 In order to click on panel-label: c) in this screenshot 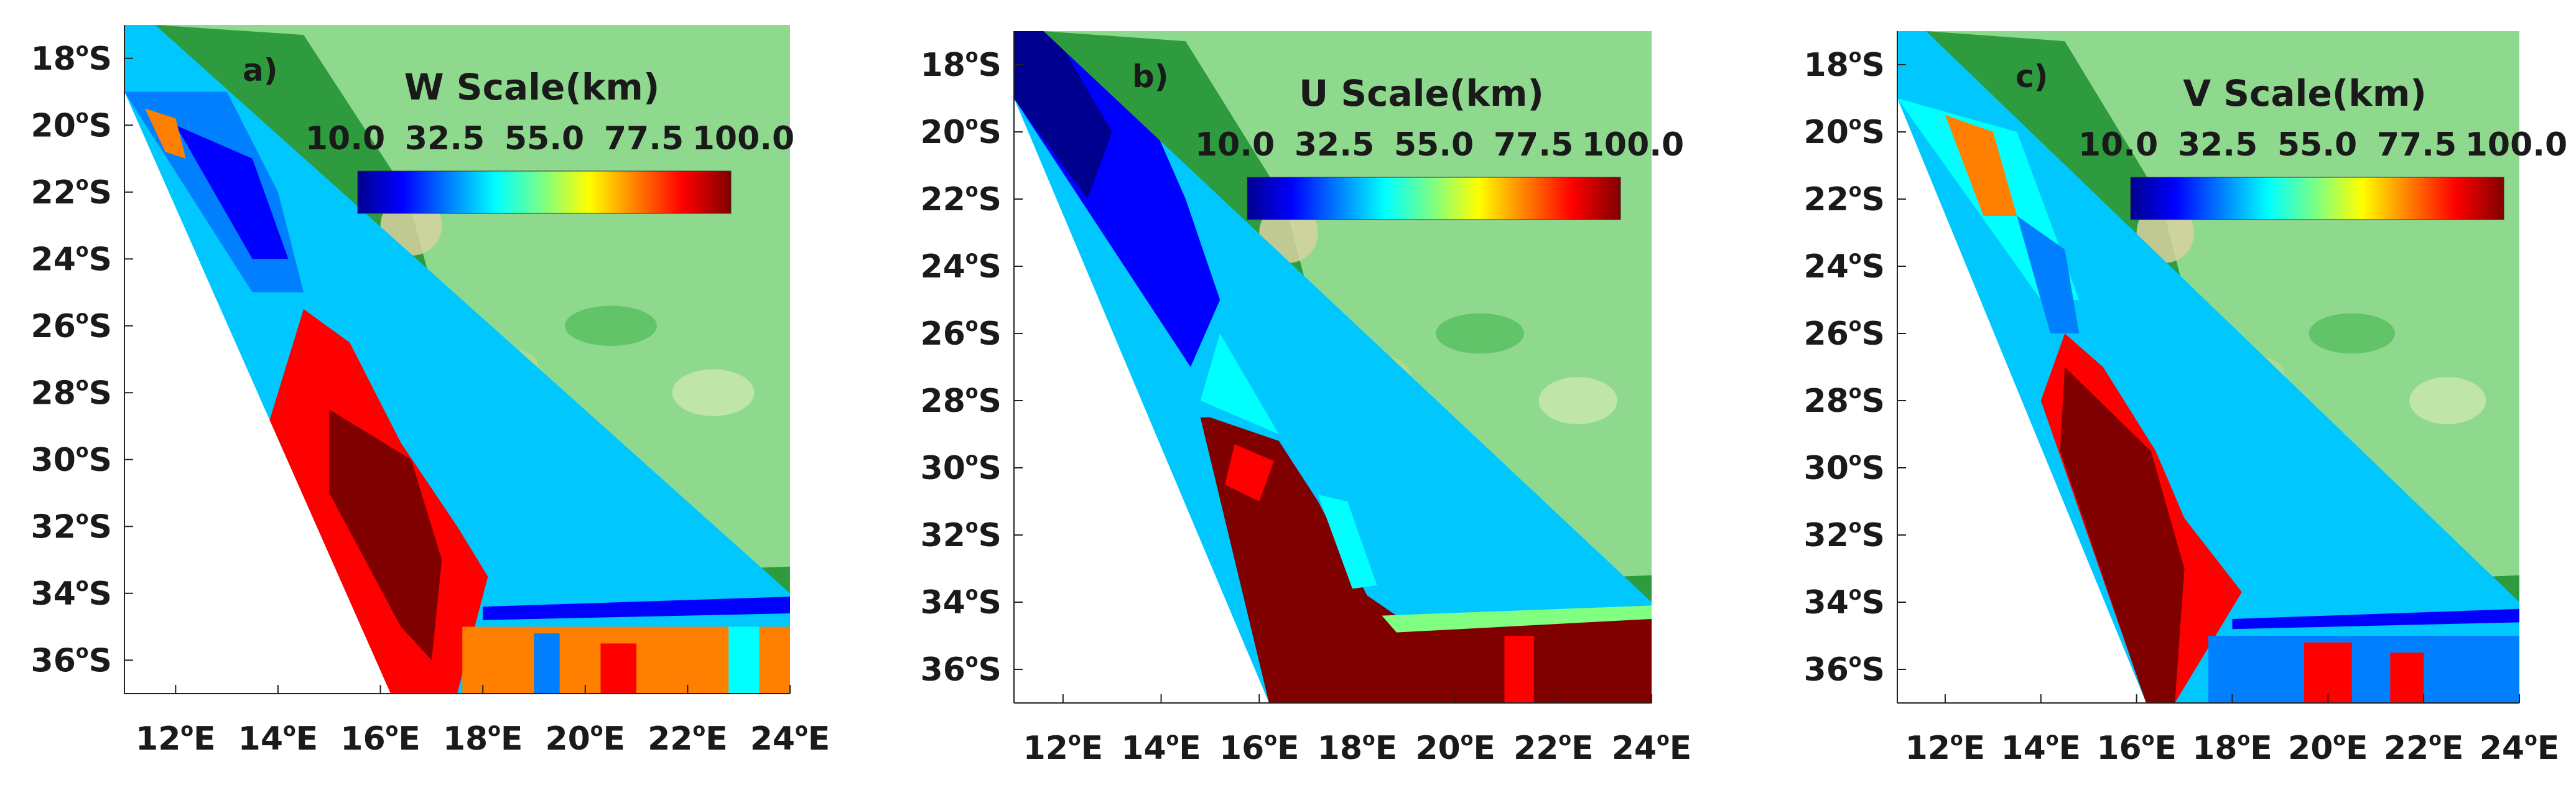, I will do `click(2032, 76)`.